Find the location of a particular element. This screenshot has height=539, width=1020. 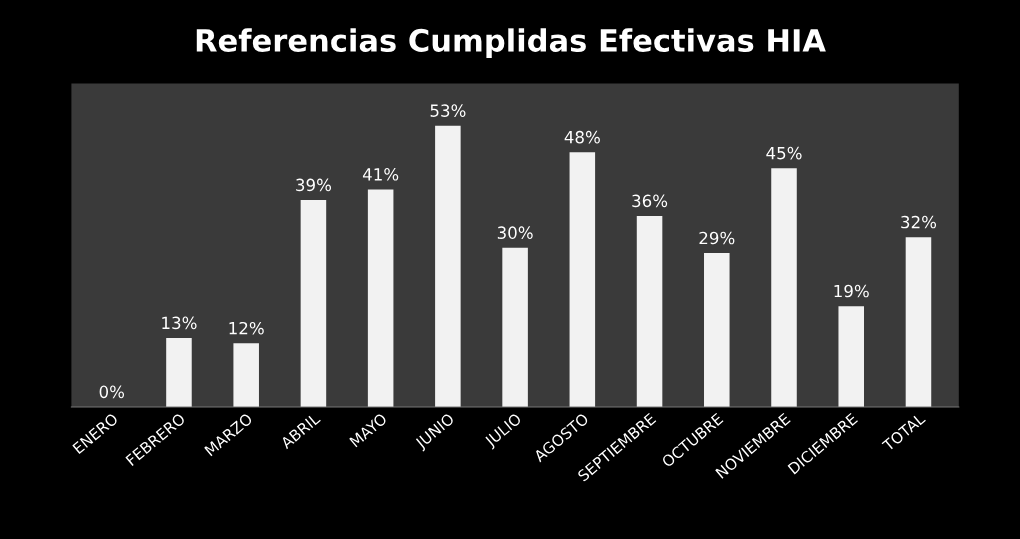

data-label: 45% is located at coordinates (784, 153).